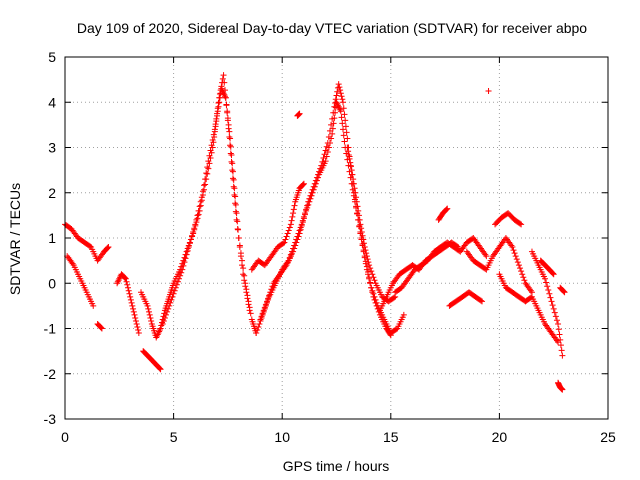 This screenshot has width=640, height=480. I want to click on y-axis-label: SDTVAR / TECUs, so click(15, 239).